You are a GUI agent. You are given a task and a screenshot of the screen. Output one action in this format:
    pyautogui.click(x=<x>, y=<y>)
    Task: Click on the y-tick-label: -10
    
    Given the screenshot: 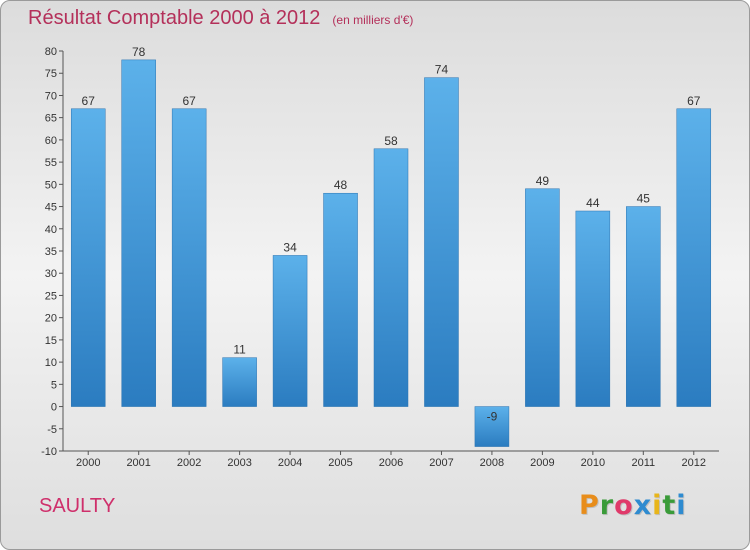 What is the action you would take?
    pyautogui.click(x=49, y=452)
    